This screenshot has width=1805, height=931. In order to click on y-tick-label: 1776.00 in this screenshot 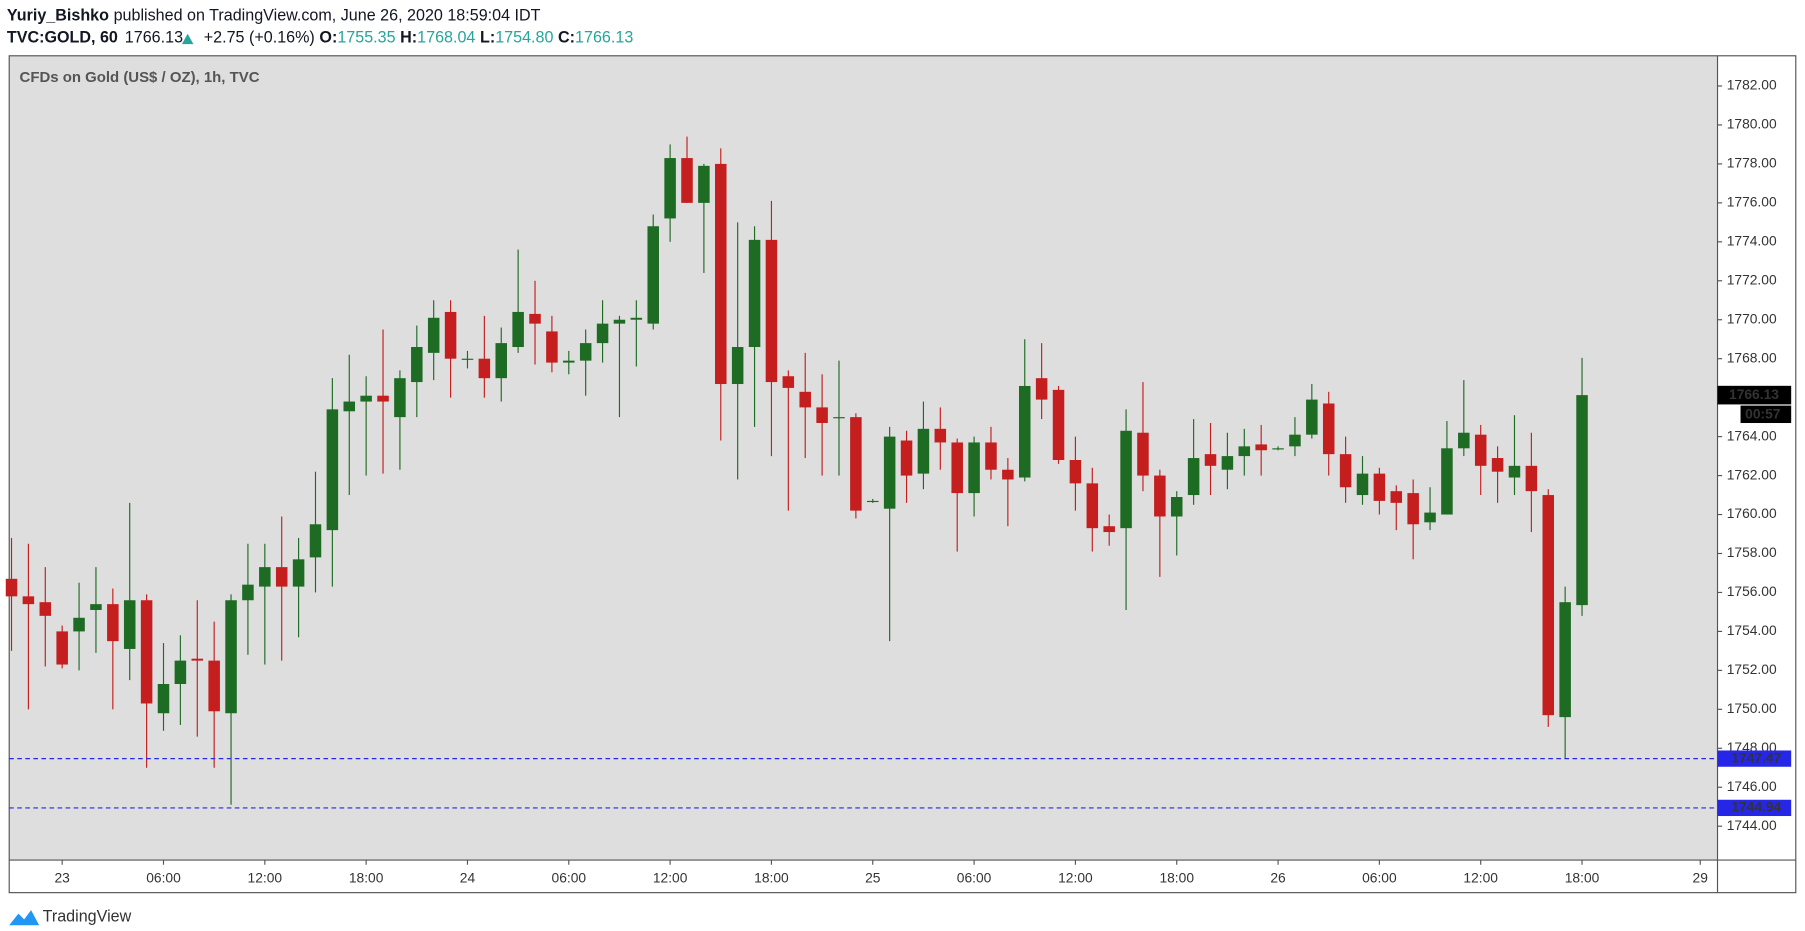, I will do `click(1752, 201)`.